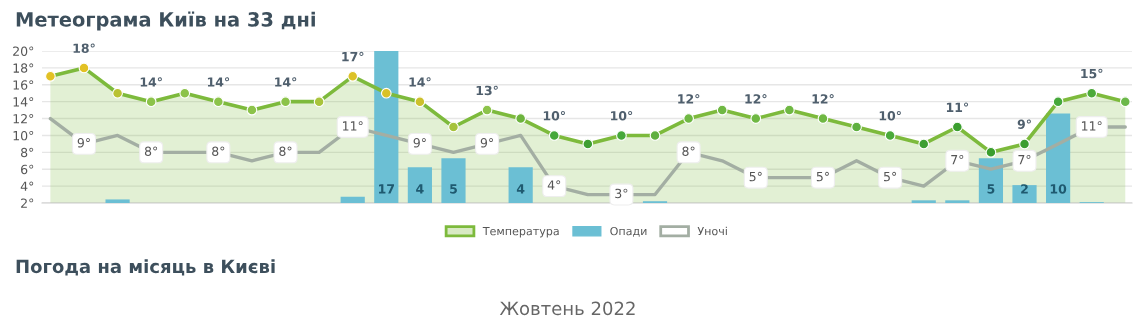 The image size is (1136, 335). What do you see at coordinates (386, 189) in the screenshot?
I see `data-label: 17` at bounding box center [386, 189].